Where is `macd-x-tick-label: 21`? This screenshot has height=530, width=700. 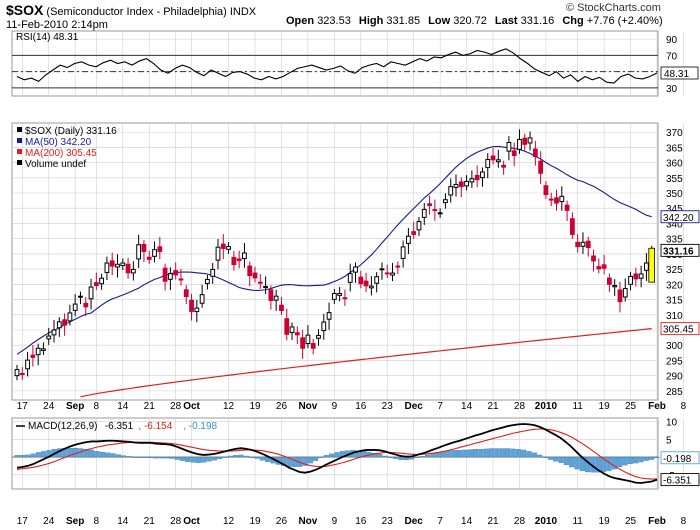 macd-x-tick-label: 21 is located at coordinates (493, 521).